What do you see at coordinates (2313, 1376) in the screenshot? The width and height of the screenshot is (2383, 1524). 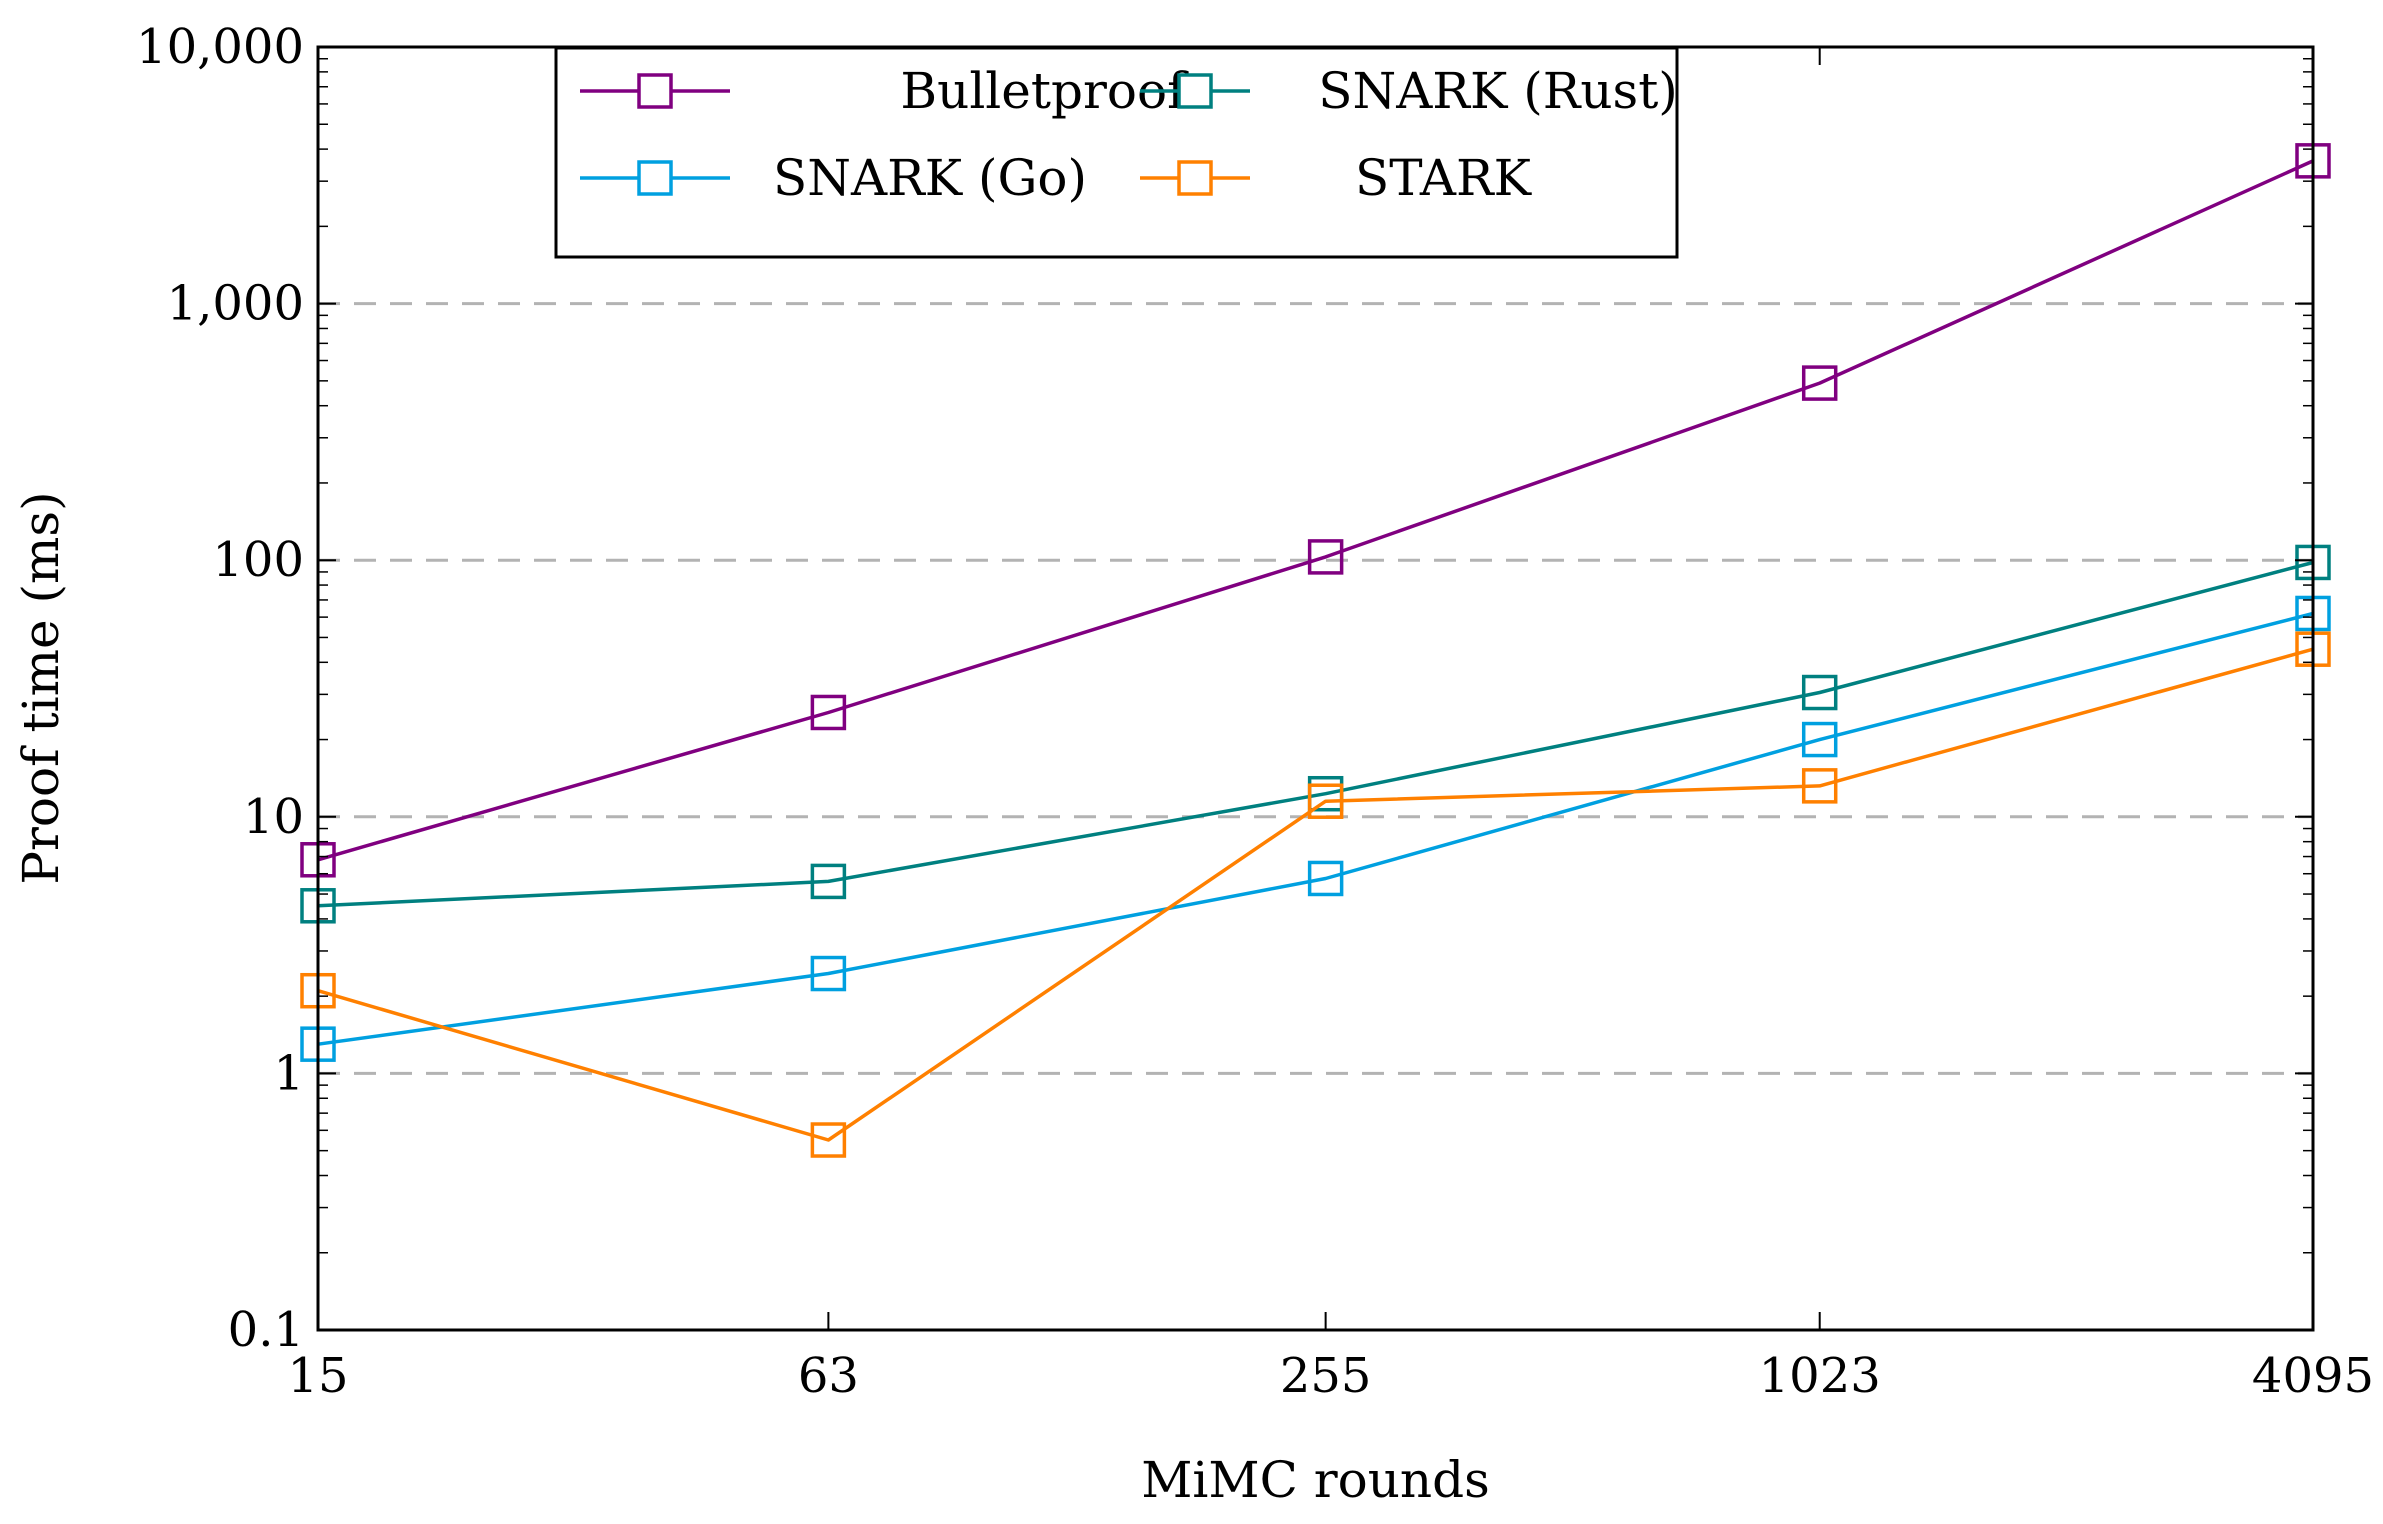 I see `x-tick-label: 4095` at bounding box center [2313, 1376].